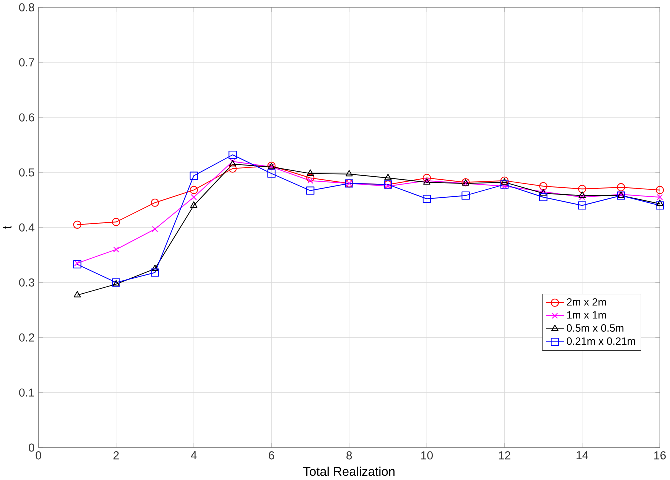  What do you see at coordinates (39, 456) in the screenshot?
I see `x-tick-label: 0` at bounding box center [39, 456].